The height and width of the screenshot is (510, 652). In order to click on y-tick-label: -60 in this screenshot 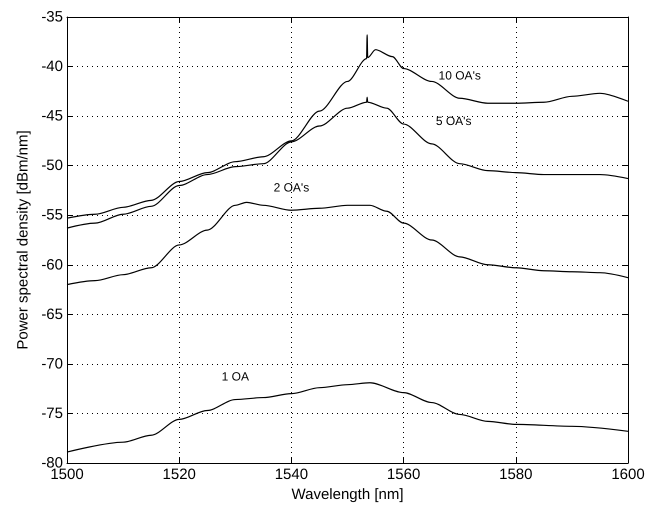, I will do `click(52, 265)`.